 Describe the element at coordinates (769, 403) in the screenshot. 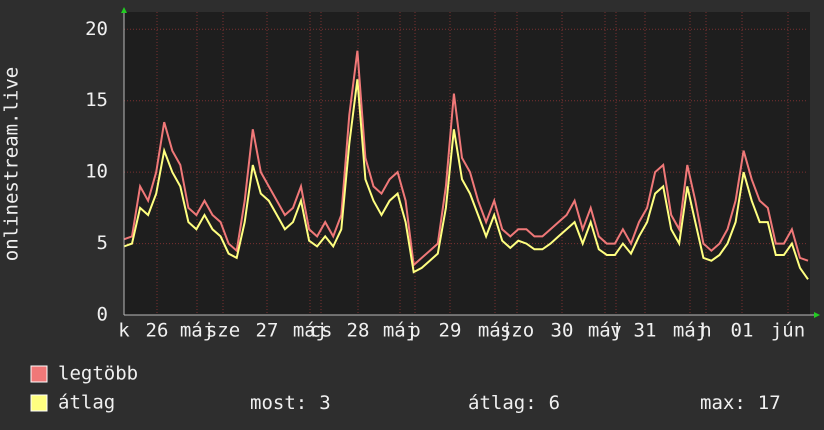

I see `stat-value: 17` at that location.